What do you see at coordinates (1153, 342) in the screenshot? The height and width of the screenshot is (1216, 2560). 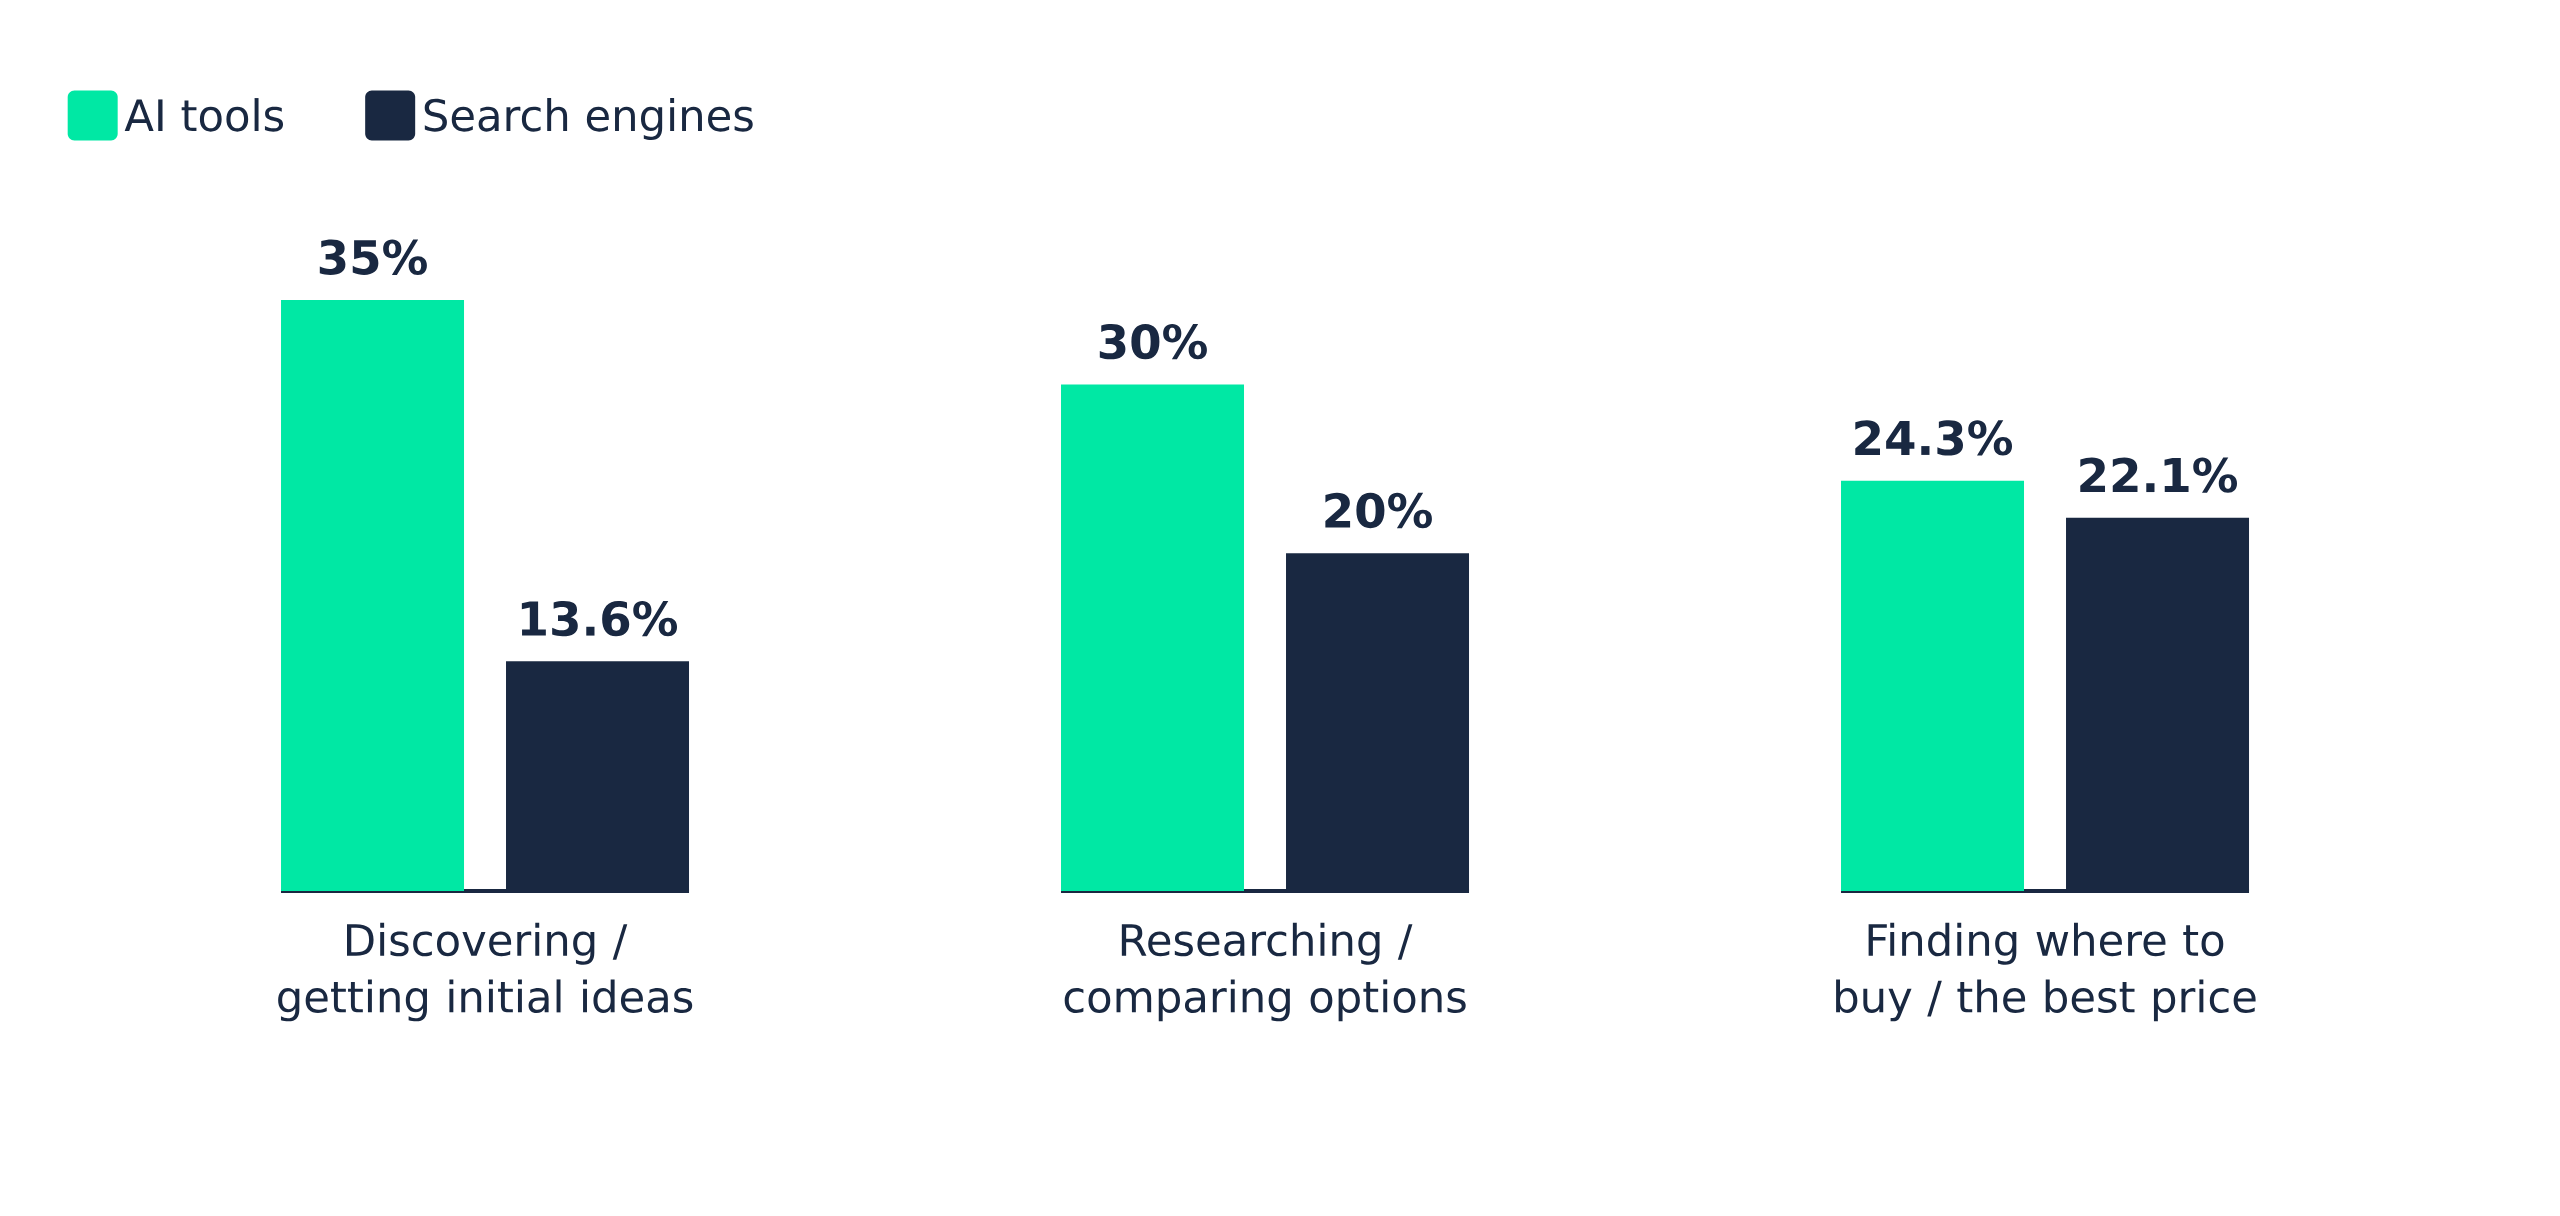 I see `data-label: 30%` at bounding box center [1153, 342].